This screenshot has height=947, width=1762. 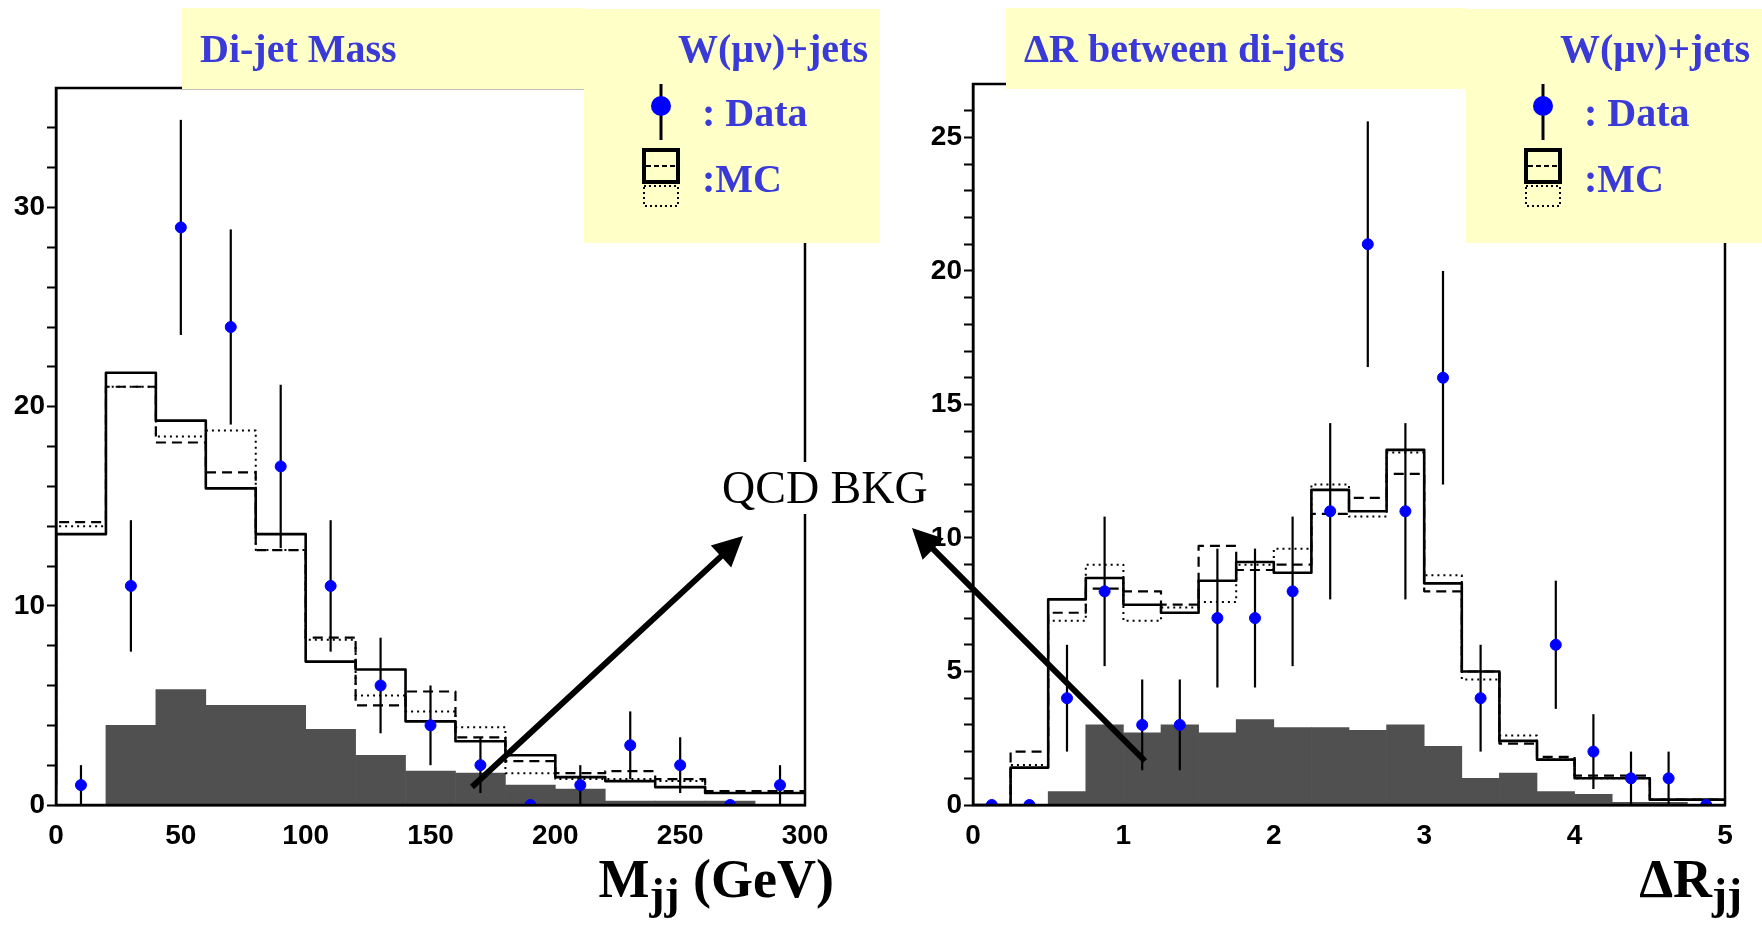 I want to click on x-tick-label: 100, so click(x=306, y=834).